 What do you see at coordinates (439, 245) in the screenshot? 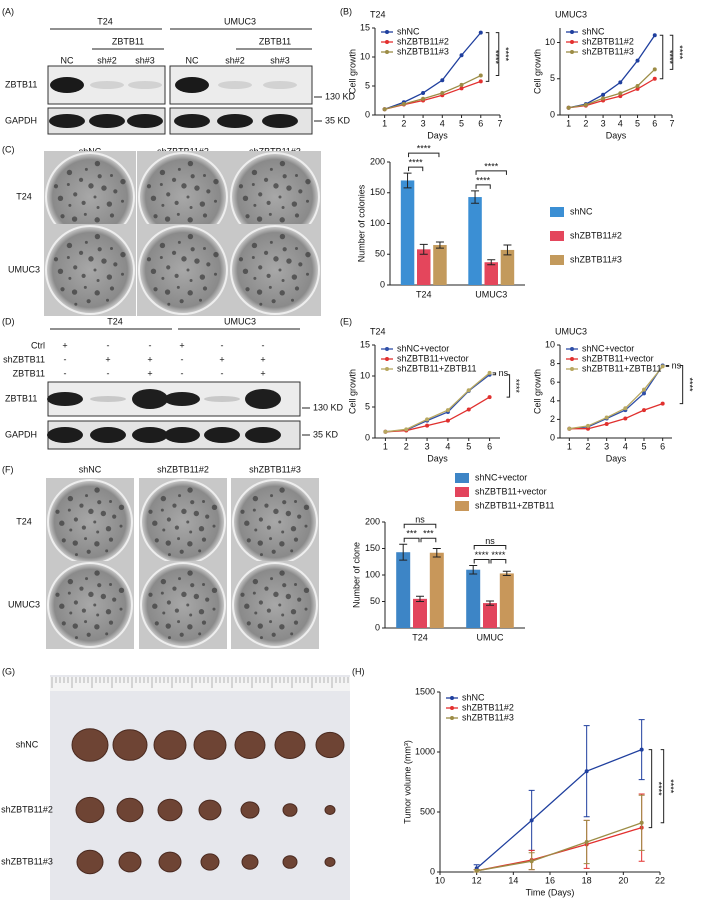
I see `error-bar` at bounding box center [439, 245].